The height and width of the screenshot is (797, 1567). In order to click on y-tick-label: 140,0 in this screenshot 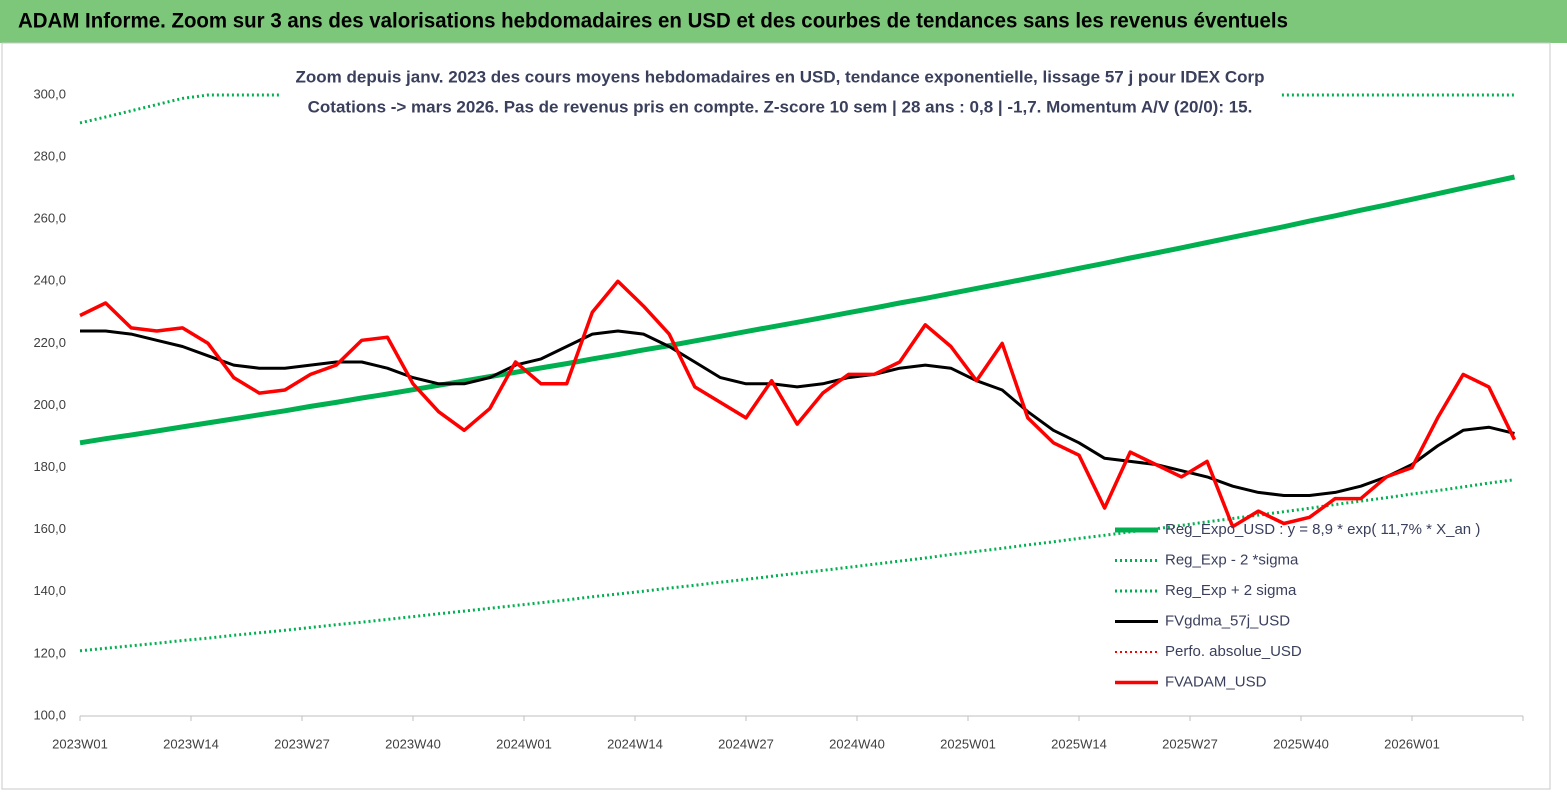, I will do `click(49, 590)`.